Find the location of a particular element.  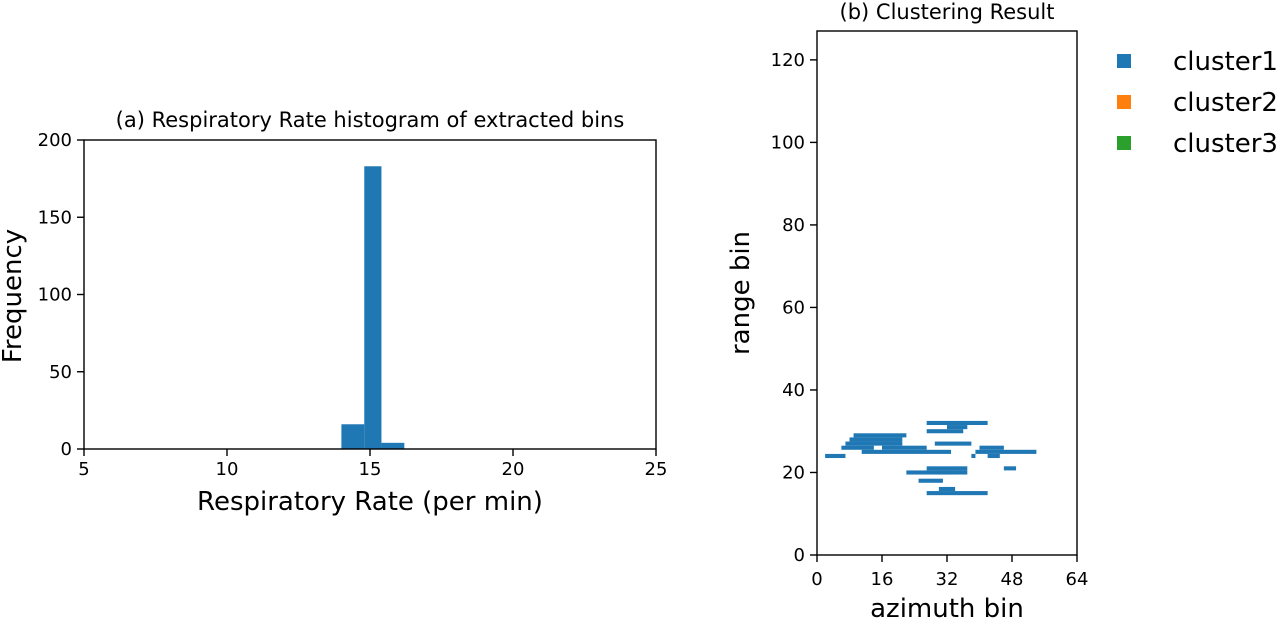

clustering-x-axis-label: azimuth bin is located at coordinates (947, 608).